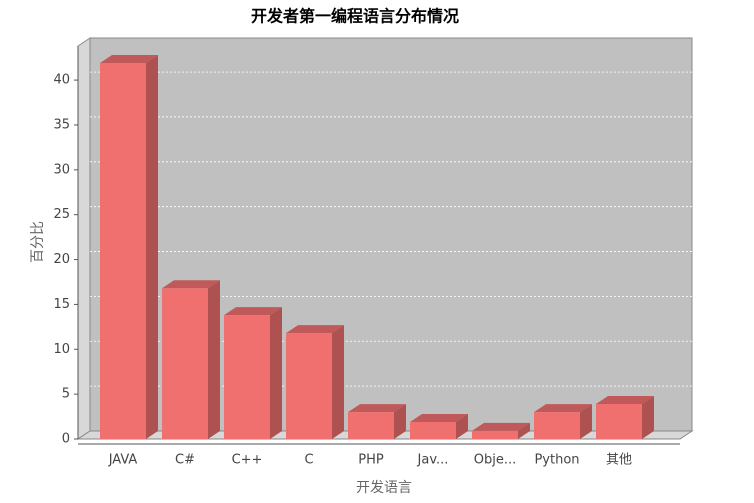  Describe the element at coordinates (61, 124) in the screenshot. I see `y-tick-label: 35` at that location.